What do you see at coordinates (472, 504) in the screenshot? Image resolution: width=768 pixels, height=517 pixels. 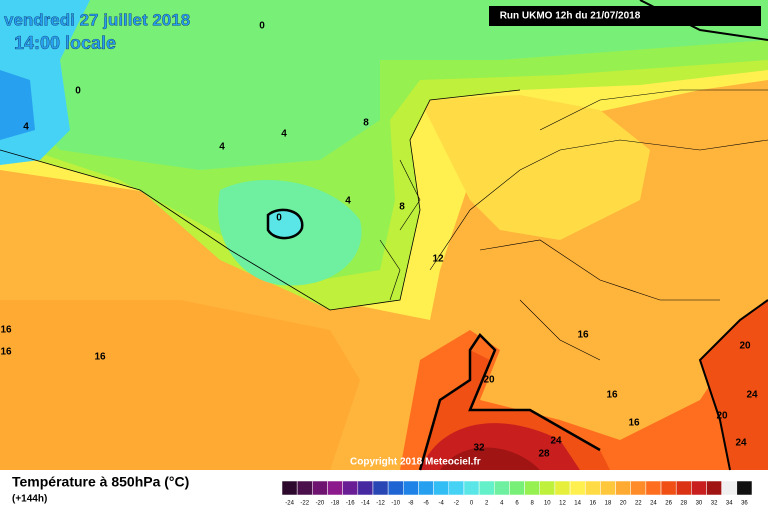 I see `colorbar-label: 0` at bounding box center [472, 504].